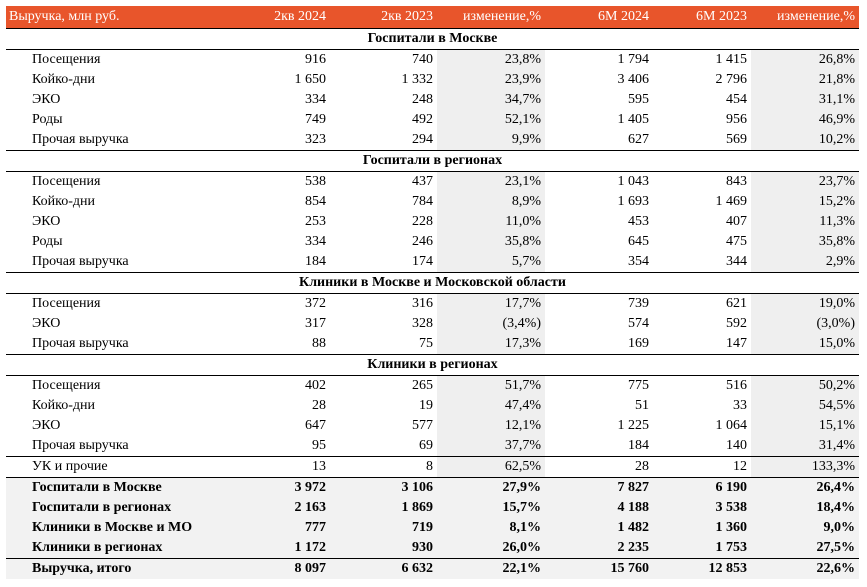 This screenshot has width=867, height=587. What do you see at coordinates (422, 385) in the screenshot?
I see `q2-2023-value: 265` at bounding box center [422, 385].